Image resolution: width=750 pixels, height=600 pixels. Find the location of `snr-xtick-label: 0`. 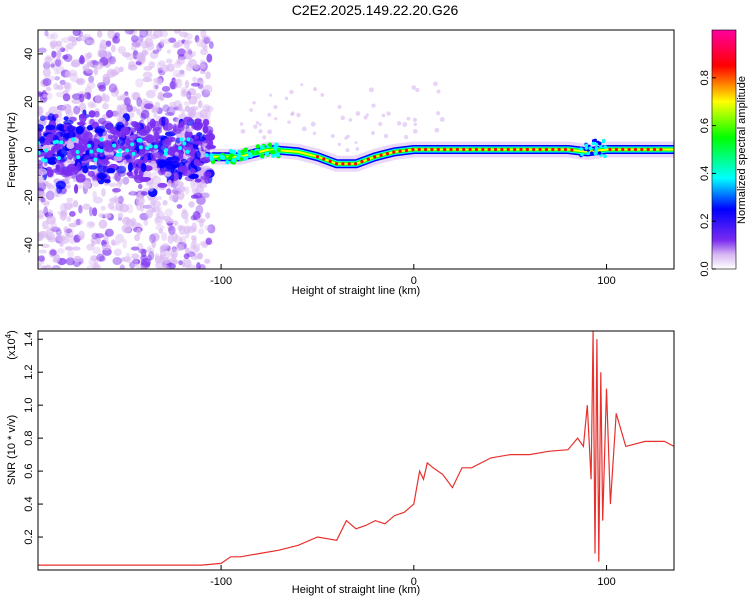

snr-xtick-label: 0 is located at coordinates (414, 582).